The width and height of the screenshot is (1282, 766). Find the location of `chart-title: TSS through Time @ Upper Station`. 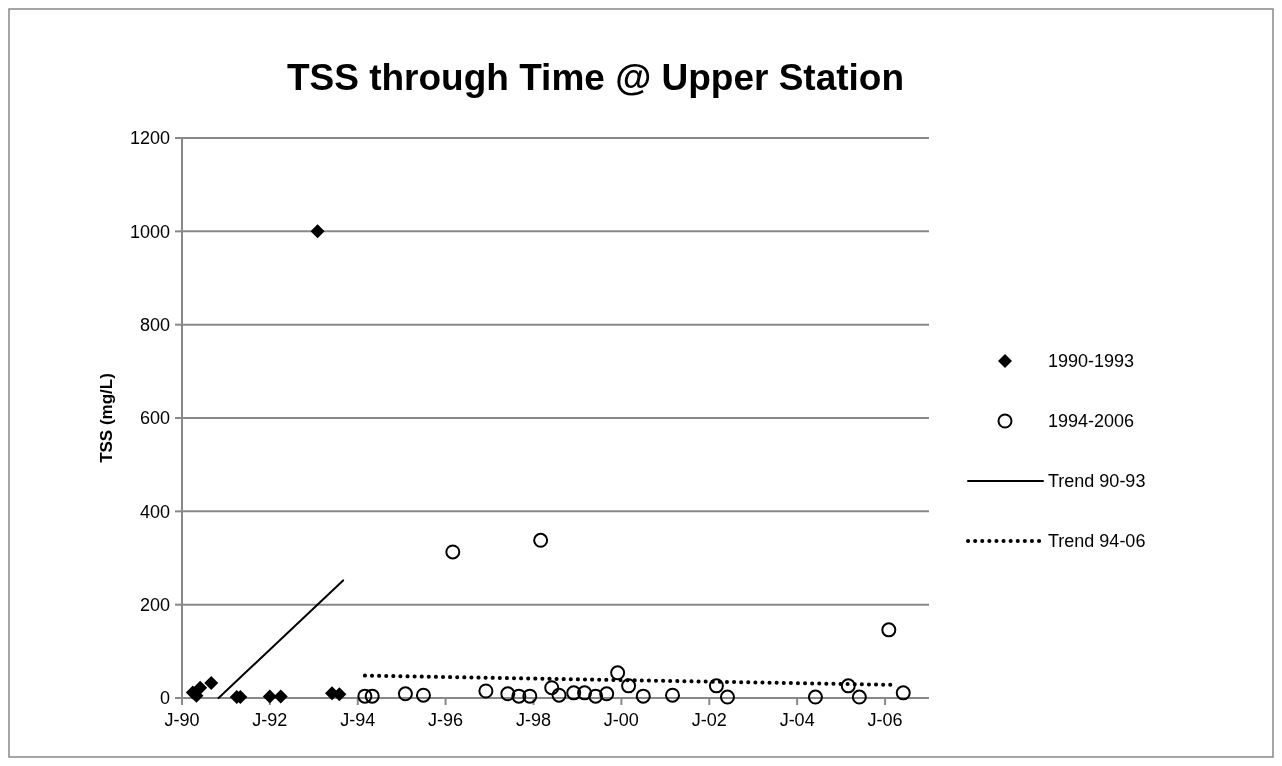

chart-title: TSS through Time @ Upper Station is located at coordinates (595, 77).